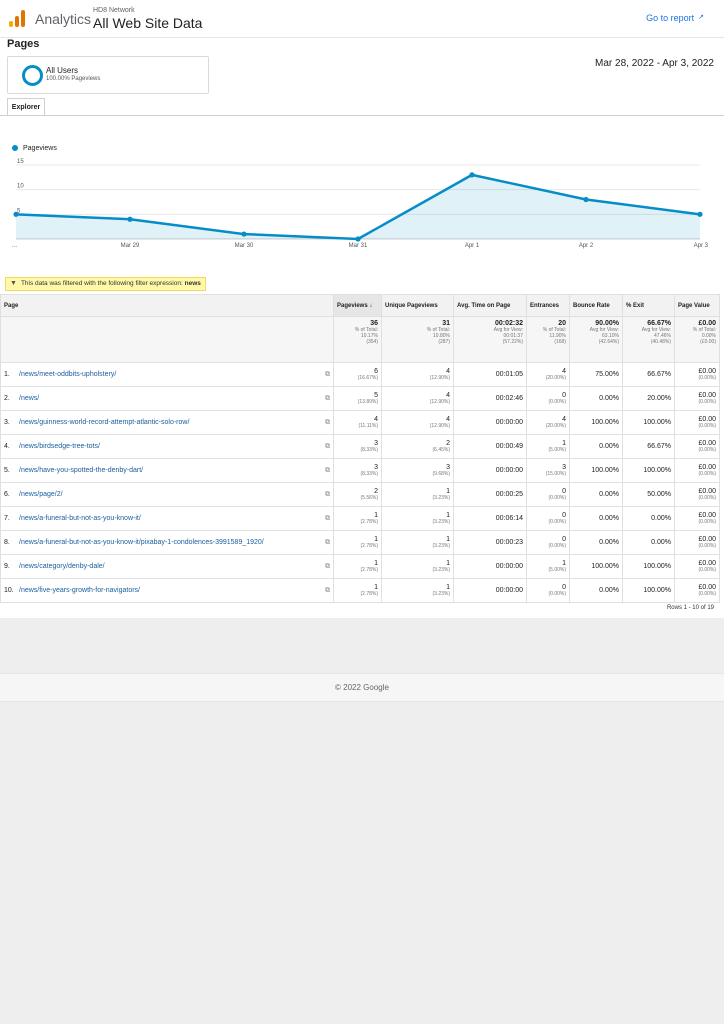 Image resolution: width=724 pixels, height=1024 pixels. Describe the element at coordinates (29, 398) in the screenshot. I see `page-link: /news/` at that location.